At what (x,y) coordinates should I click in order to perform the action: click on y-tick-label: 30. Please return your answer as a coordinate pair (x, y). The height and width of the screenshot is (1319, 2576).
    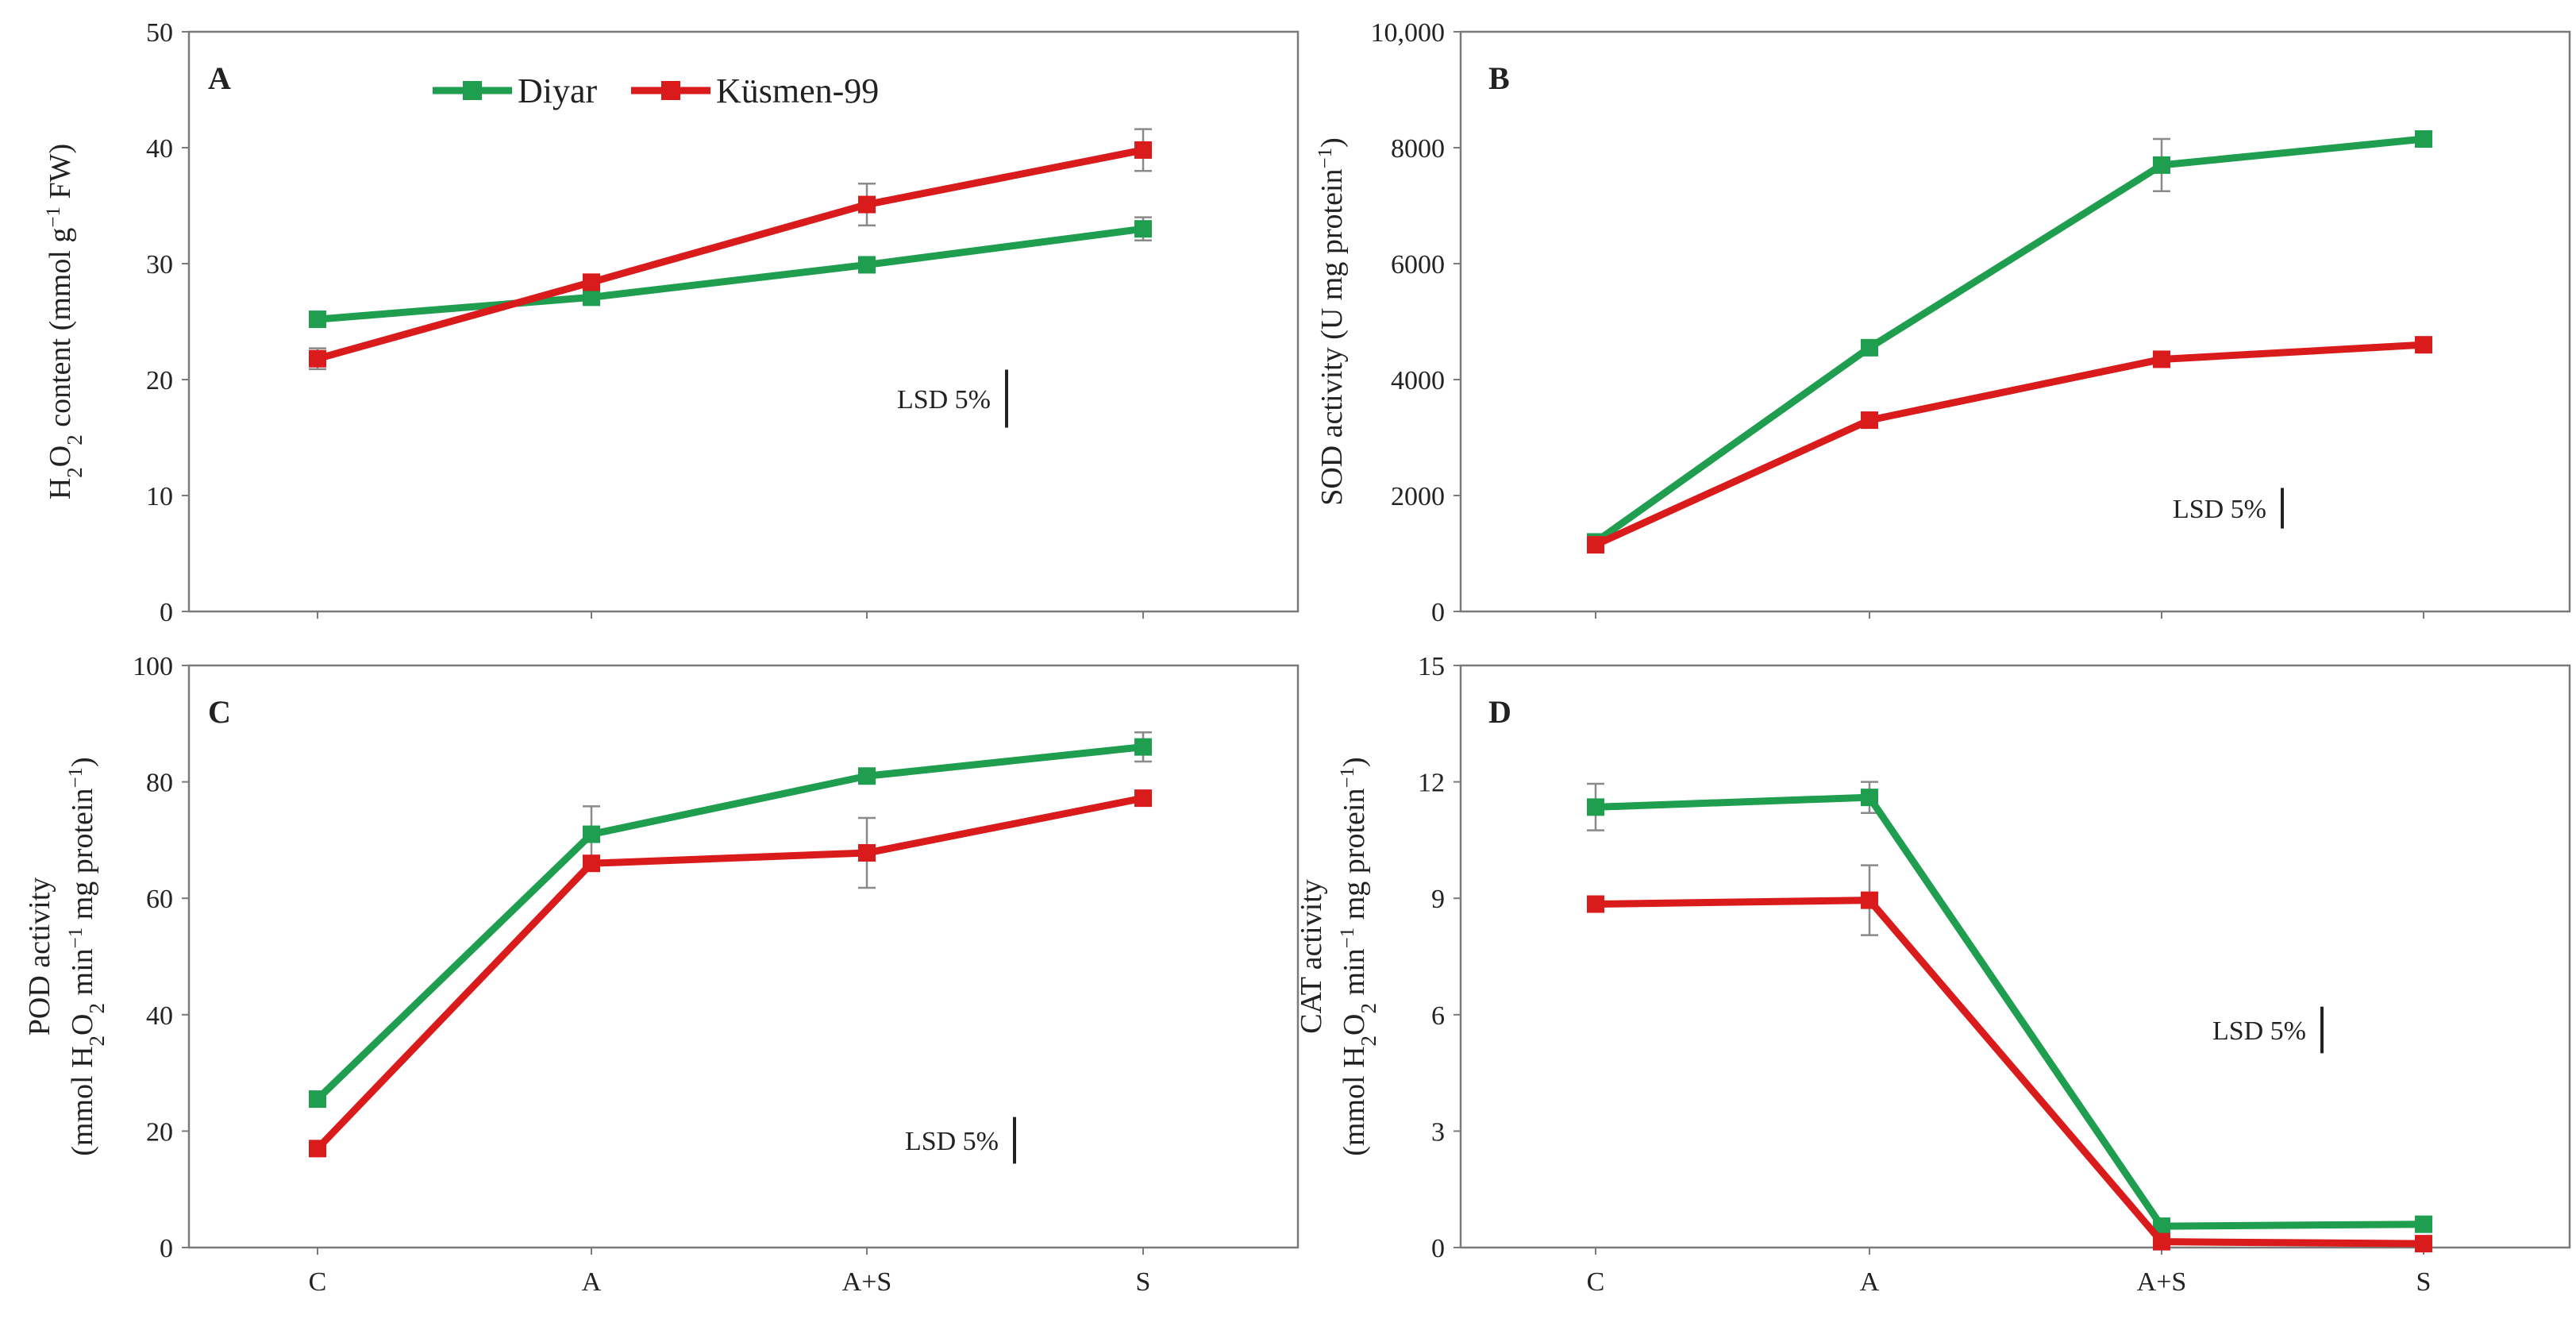
    Looking at the image, I should click on (159, 265).